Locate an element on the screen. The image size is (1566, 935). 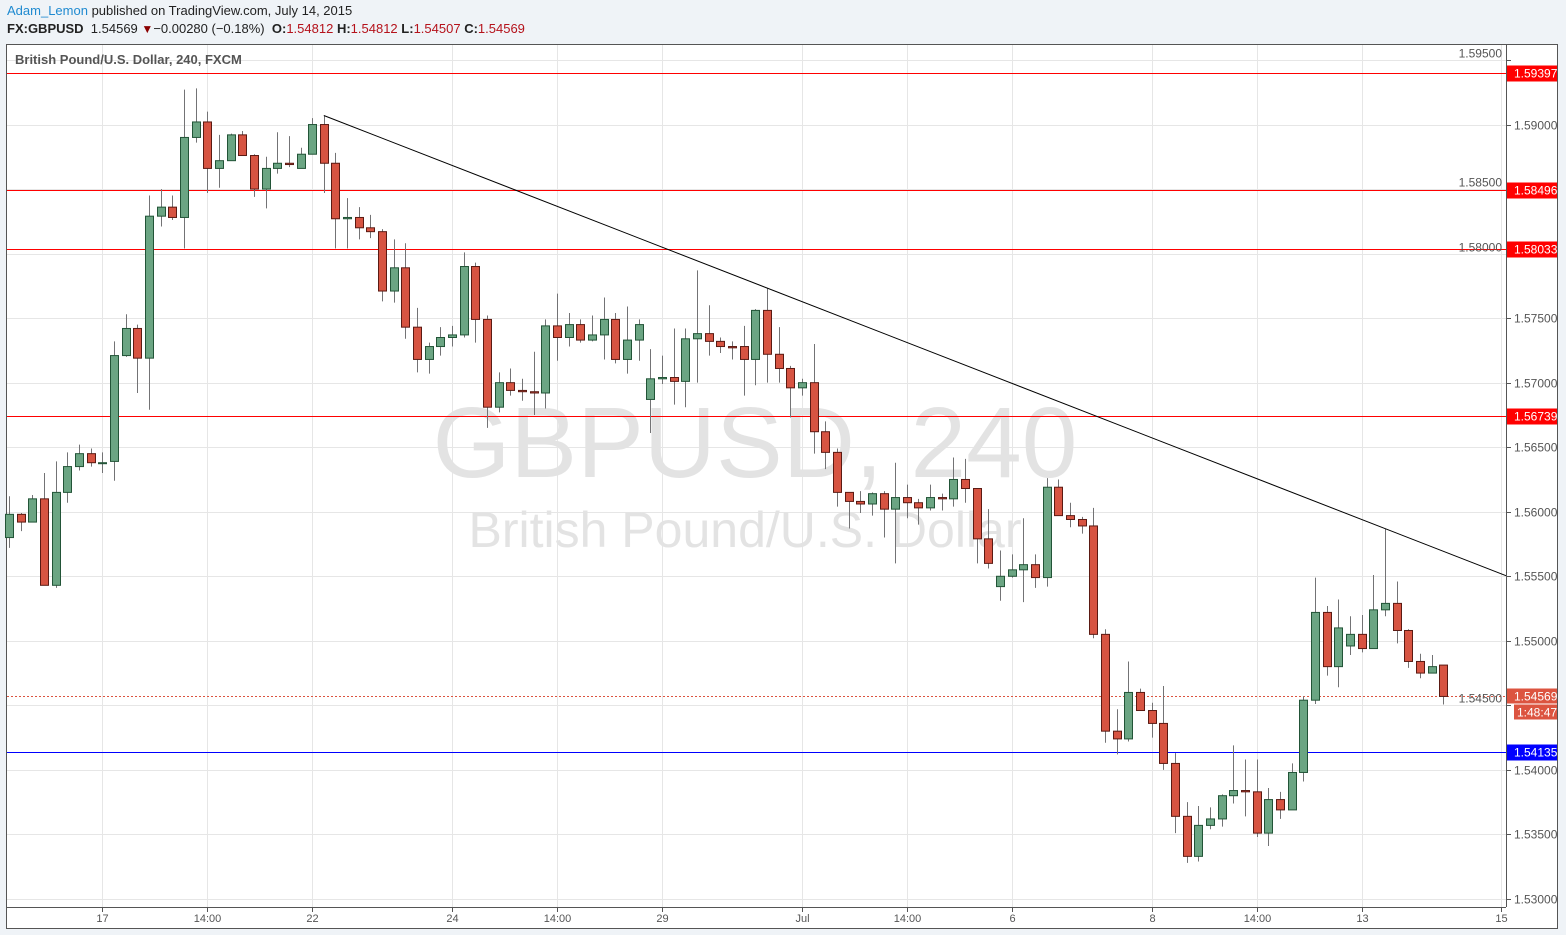
x-tick-label: 17 is located at coordinates (102, 919).